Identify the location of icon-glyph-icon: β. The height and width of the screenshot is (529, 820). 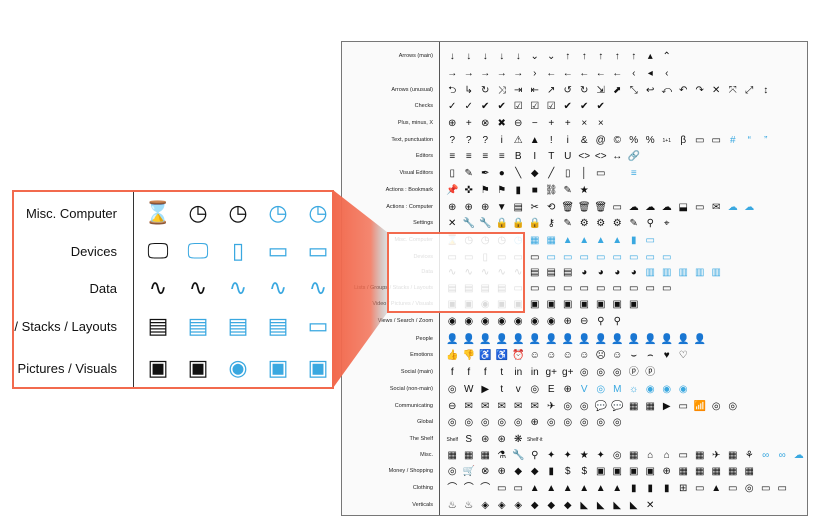
(683, 140).